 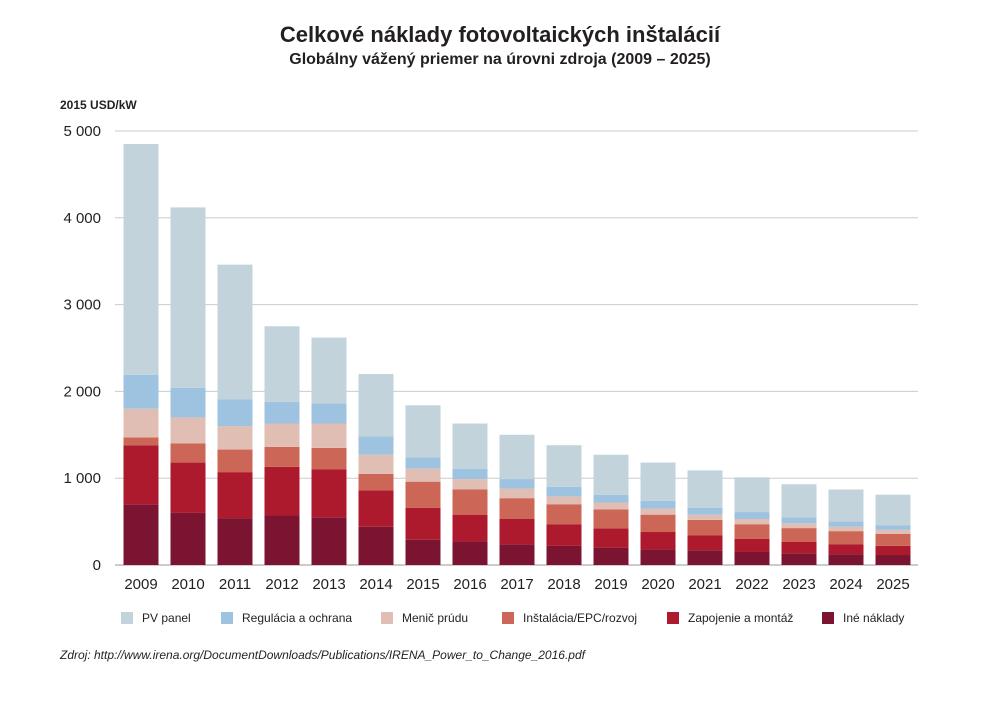 I want to click on x-tick-label: 2016, so click(x=469, y=584).